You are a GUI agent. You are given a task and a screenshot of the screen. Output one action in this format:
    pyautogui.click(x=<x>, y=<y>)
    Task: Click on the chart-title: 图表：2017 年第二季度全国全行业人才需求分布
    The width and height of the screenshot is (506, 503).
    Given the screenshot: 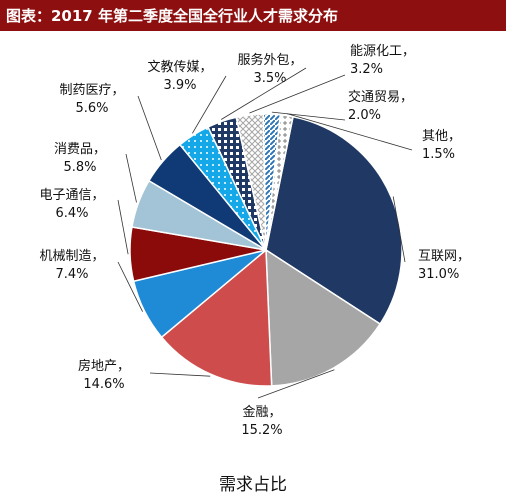 What is the action you would take?
    pyautogui.click(x=172, y=16)
    